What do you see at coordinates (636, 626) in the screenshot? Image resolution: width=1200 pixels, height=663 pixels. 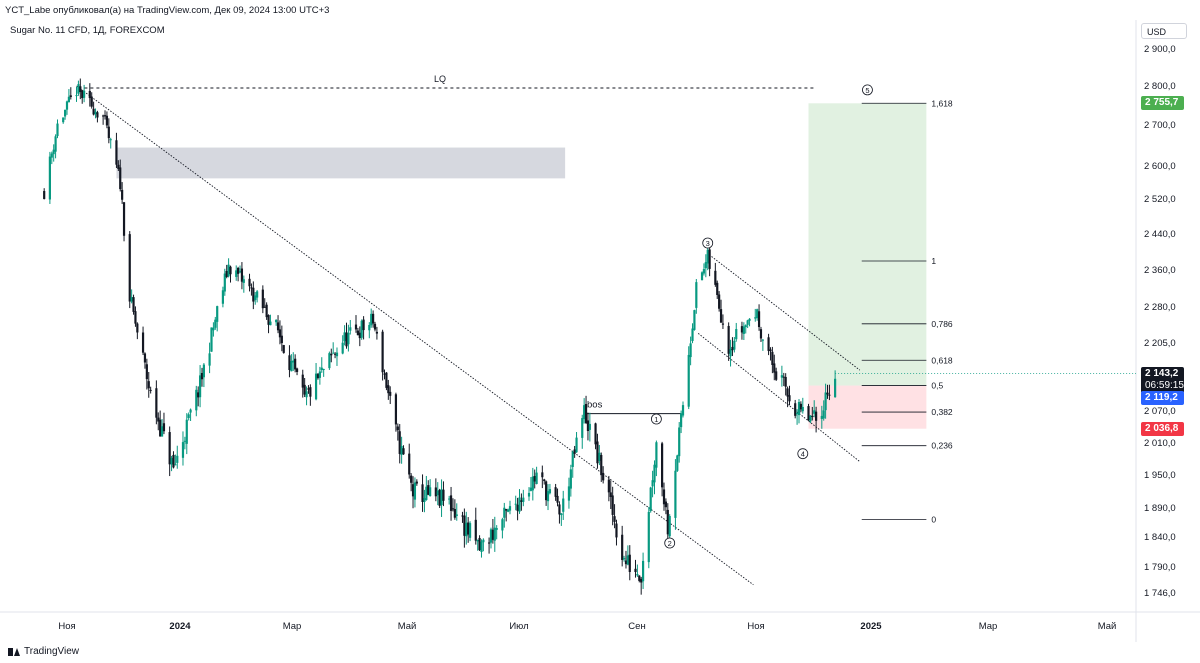 I see `time-tick-label: Сен` at bounding box center [636, 626].